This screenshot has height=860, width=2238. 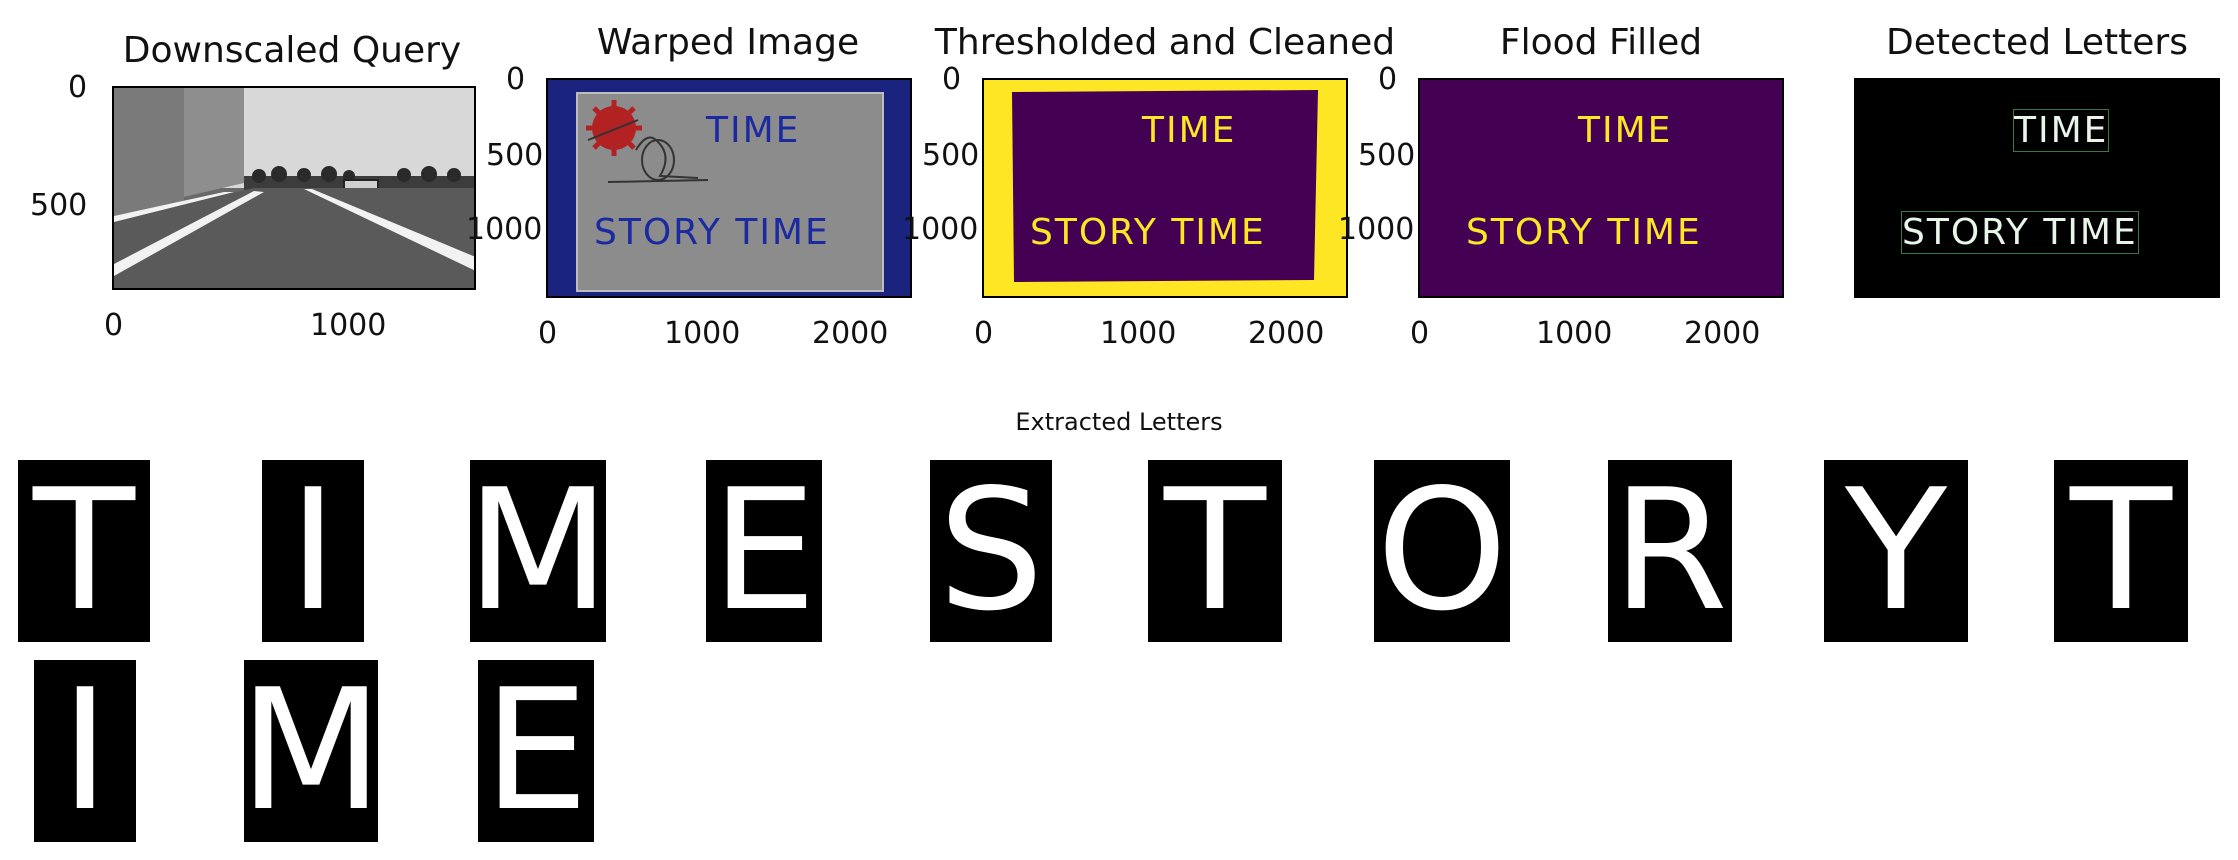 I want to click on panel-title: Thresholded and Cleaned, so click(x=1165, y=42).